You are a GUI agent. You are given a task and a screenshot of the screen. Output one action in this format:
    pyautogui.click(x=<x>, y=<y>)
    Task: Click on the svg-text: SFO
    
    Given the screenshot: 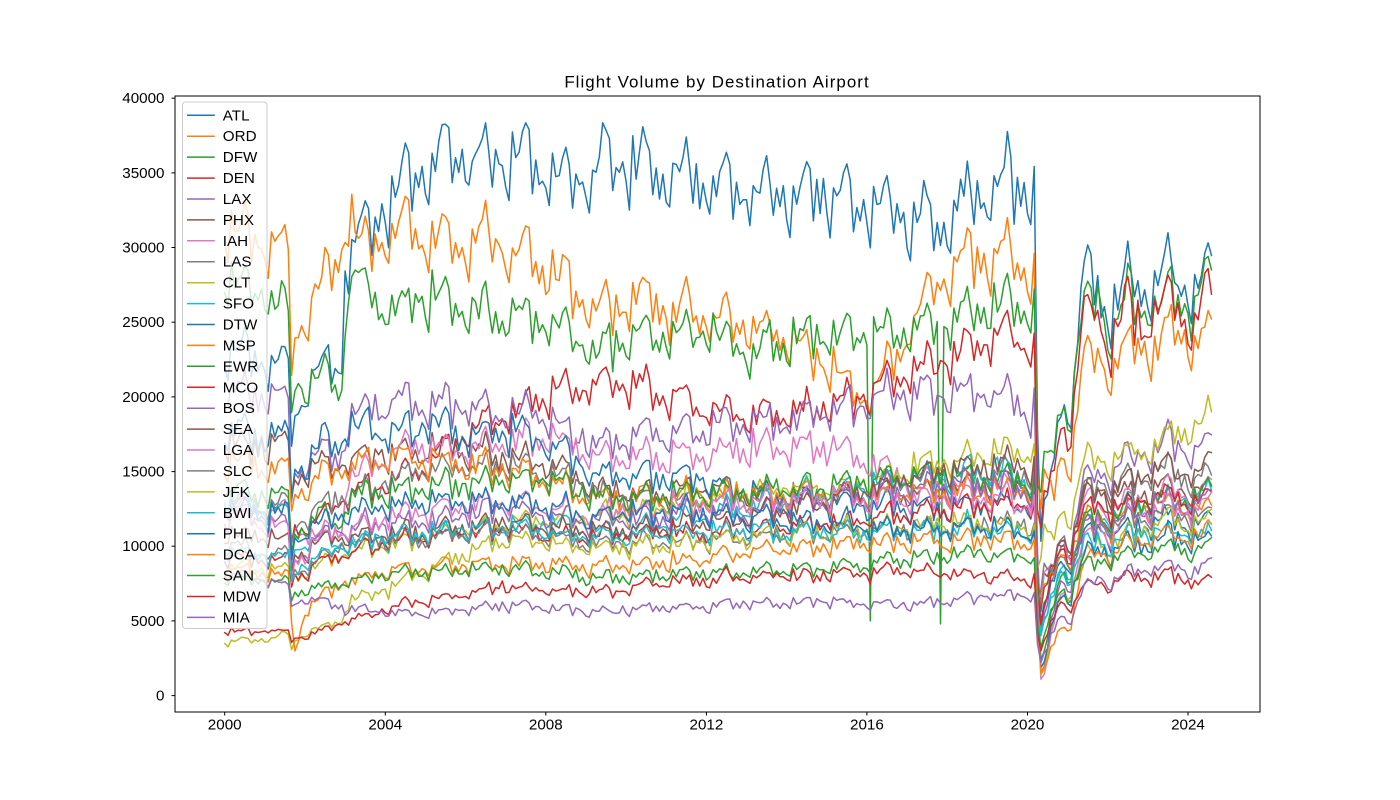 What is the action you would take?
    pyautogui.click(x=238, y=304)
    